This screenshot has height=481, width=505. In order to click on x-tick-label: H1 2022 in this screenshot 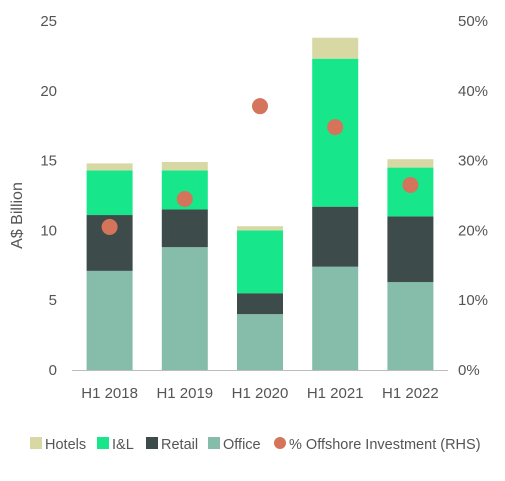, I will do `click(410, 393)`.